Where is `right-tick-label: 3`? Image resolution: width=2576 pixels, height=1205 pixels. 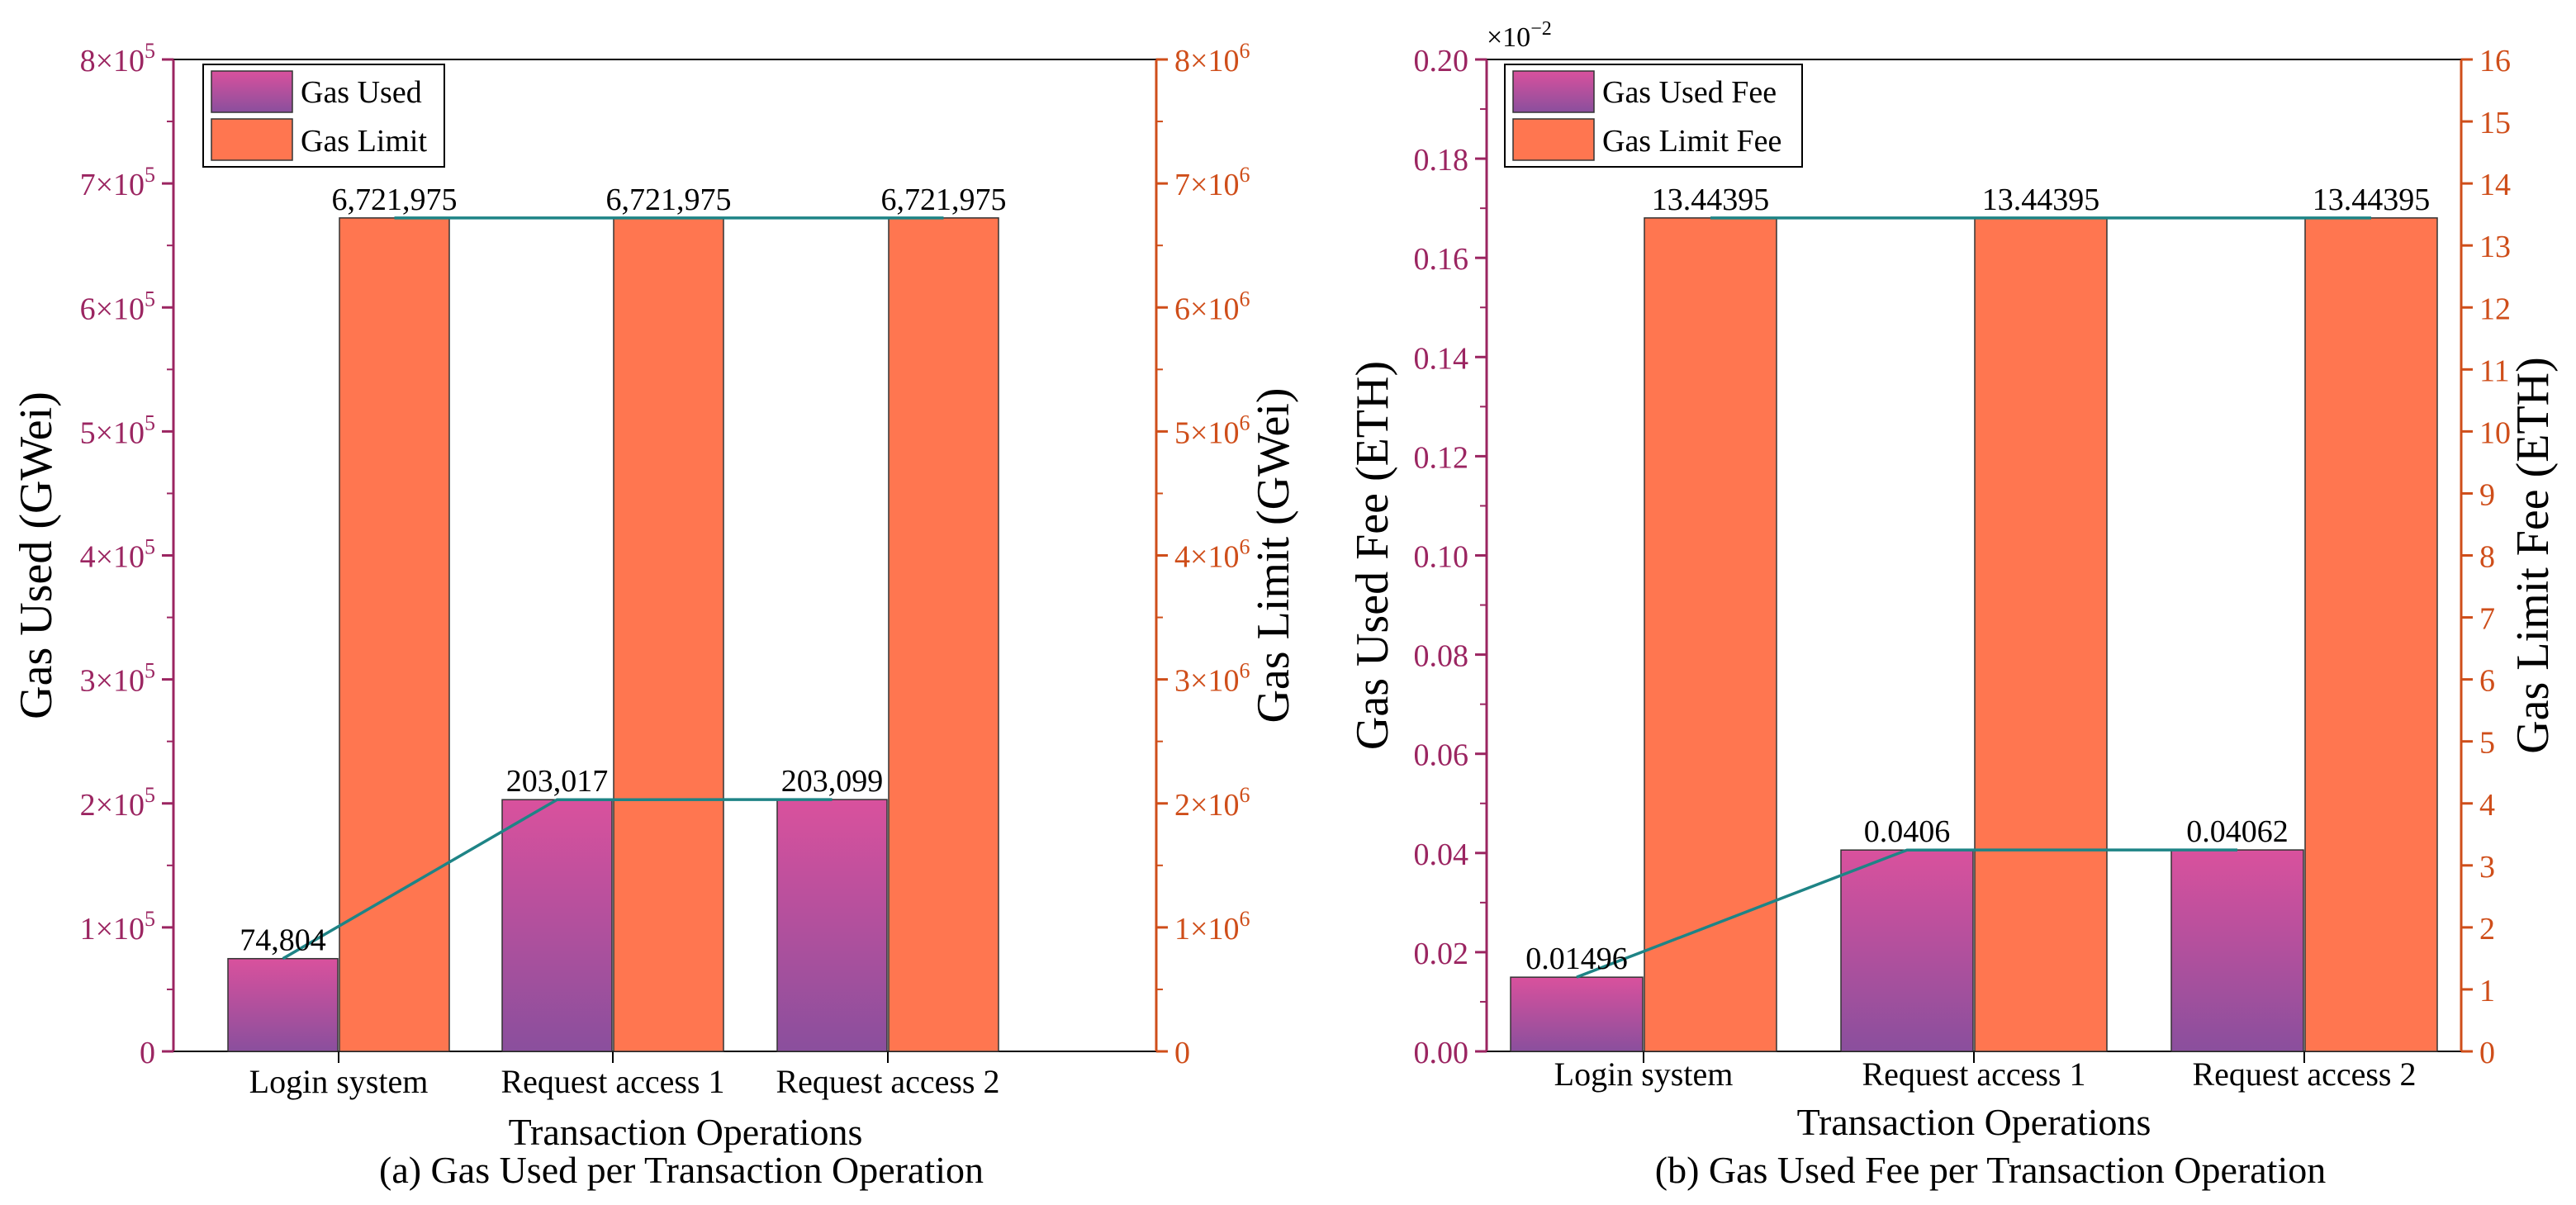 right-tick-label: 3 is located at coordinates (2487, 867).